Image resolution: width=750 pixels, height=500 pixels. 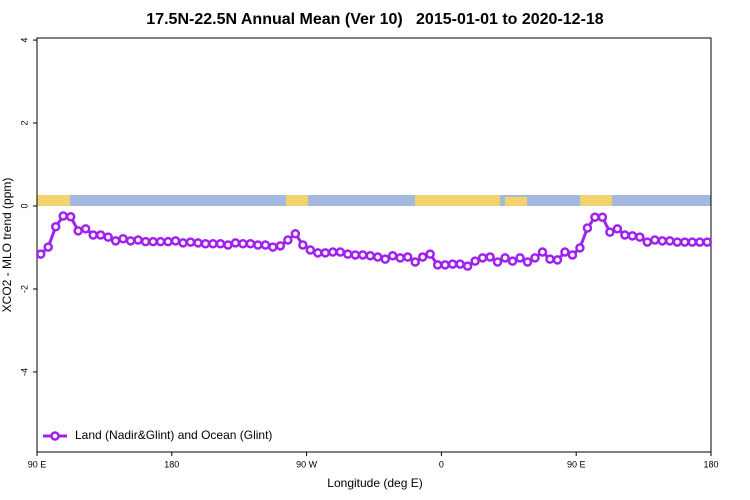 What do you see at coordinates (37, 464) in the screenshot?
I see `x-tick-label: 90 E` at bounding box center [37, 464].